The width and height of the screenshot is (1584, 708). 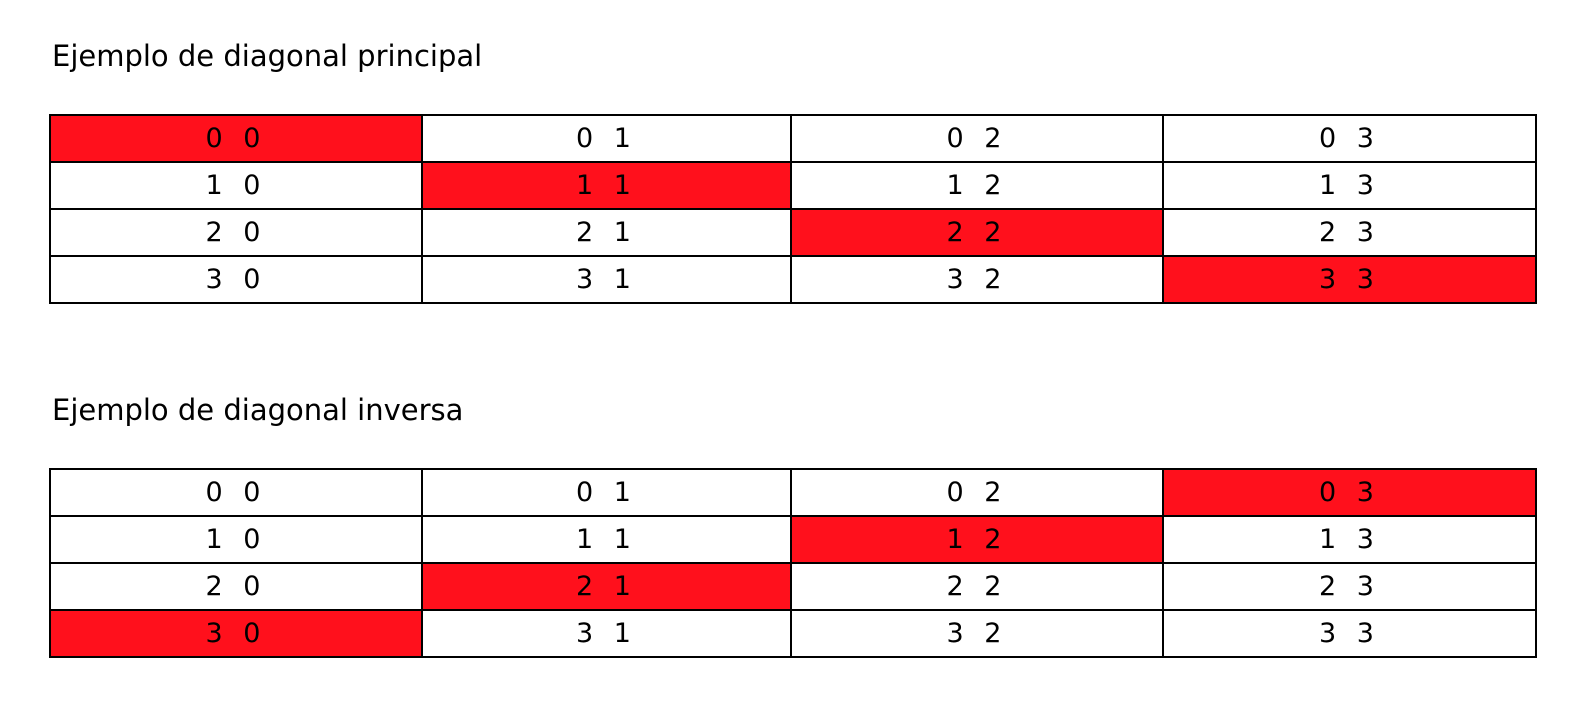 I want to click on matrix-cell: 3 3, so click(x=1349, y=633).